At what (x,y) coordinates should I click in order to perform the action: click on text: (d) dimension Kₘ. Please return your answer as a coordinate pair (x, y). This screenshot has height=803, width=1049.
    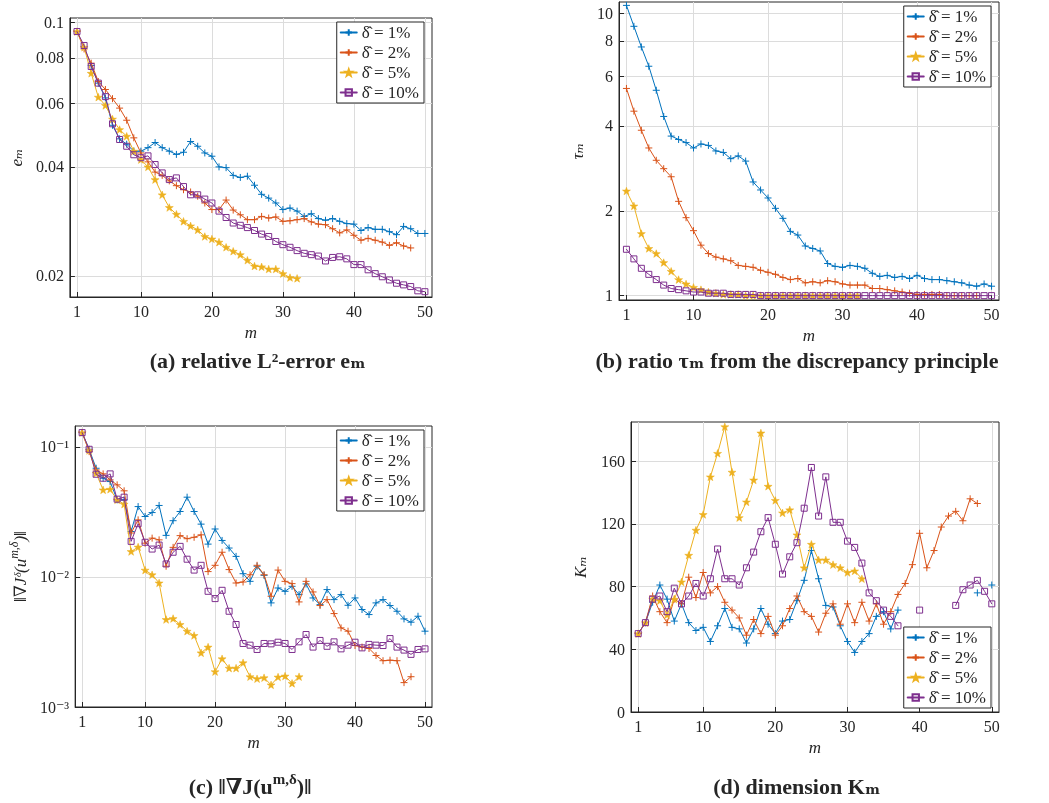
    Looking at the image, I should click on (797, 786).